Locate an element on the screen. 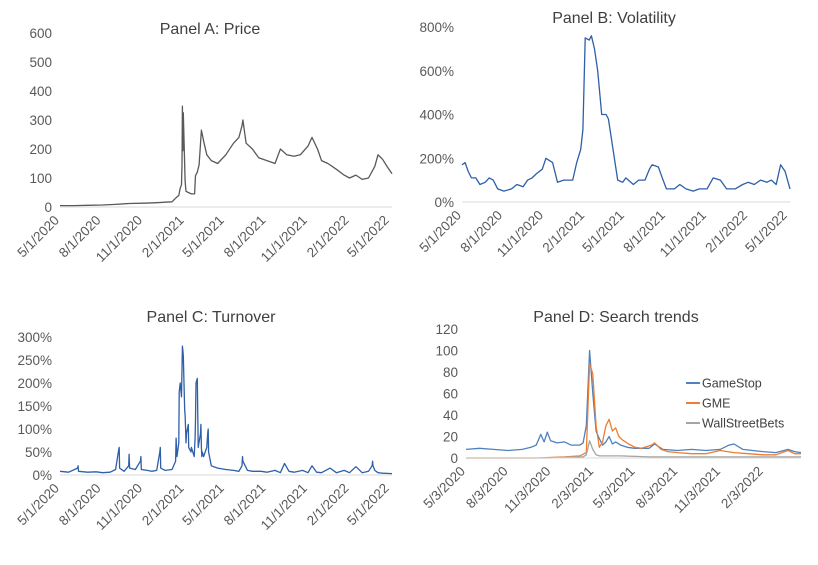 The width and height of the screenshot is (818, 565). series-line-gme is located at coordinates (633, 410).